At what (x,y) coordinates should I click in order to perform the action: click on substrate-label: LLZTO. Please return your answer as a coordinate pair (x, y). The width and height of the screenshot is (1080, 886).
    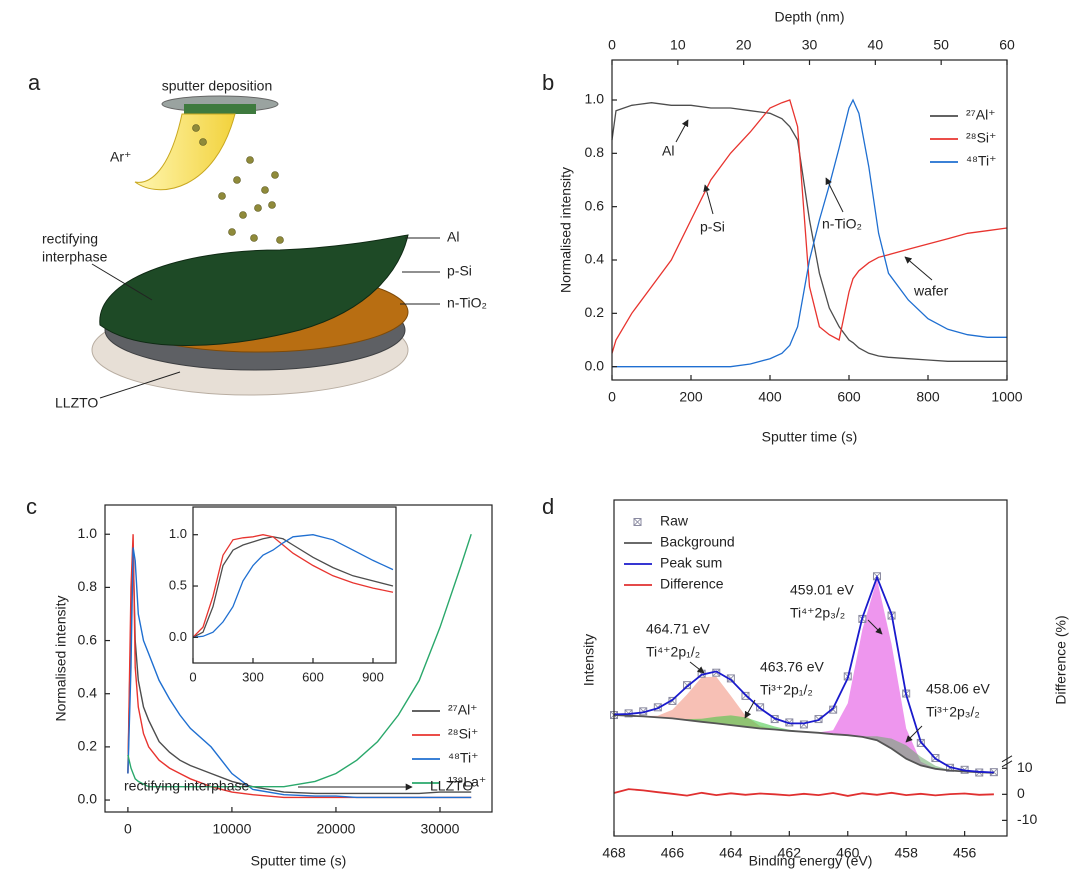
    Looking at the image, I should click on (76, 403).